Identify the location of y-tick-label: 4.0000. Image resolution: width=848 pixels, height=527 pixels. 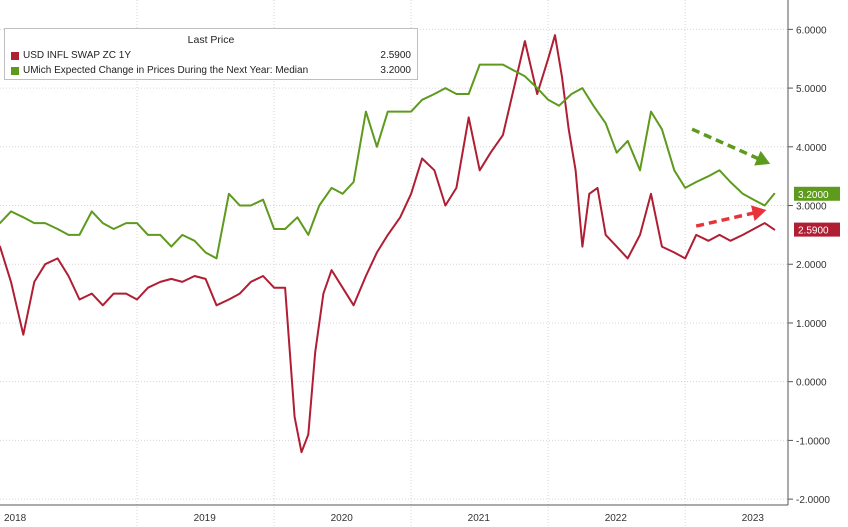
(811, 148).